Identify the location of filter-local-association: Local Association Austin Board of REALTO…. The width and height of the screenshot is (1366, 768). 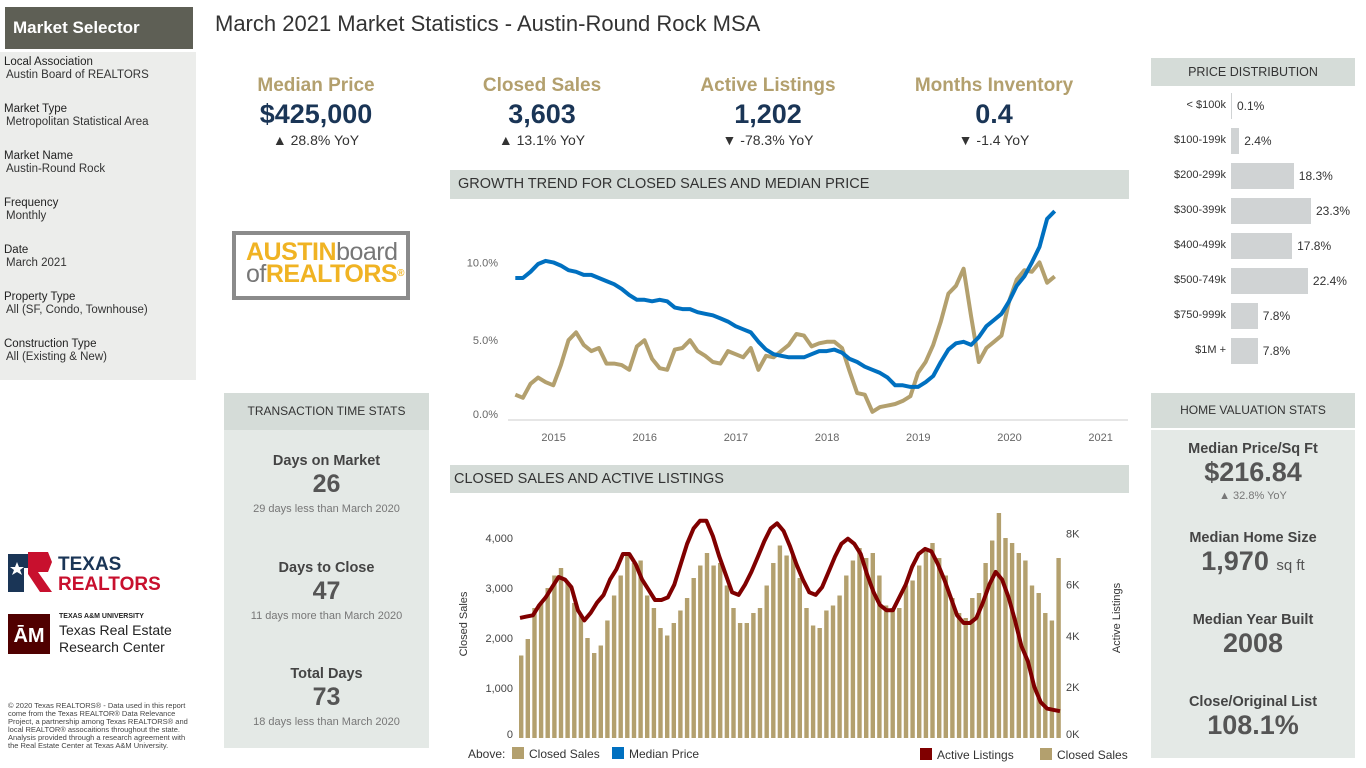
(76, 68).